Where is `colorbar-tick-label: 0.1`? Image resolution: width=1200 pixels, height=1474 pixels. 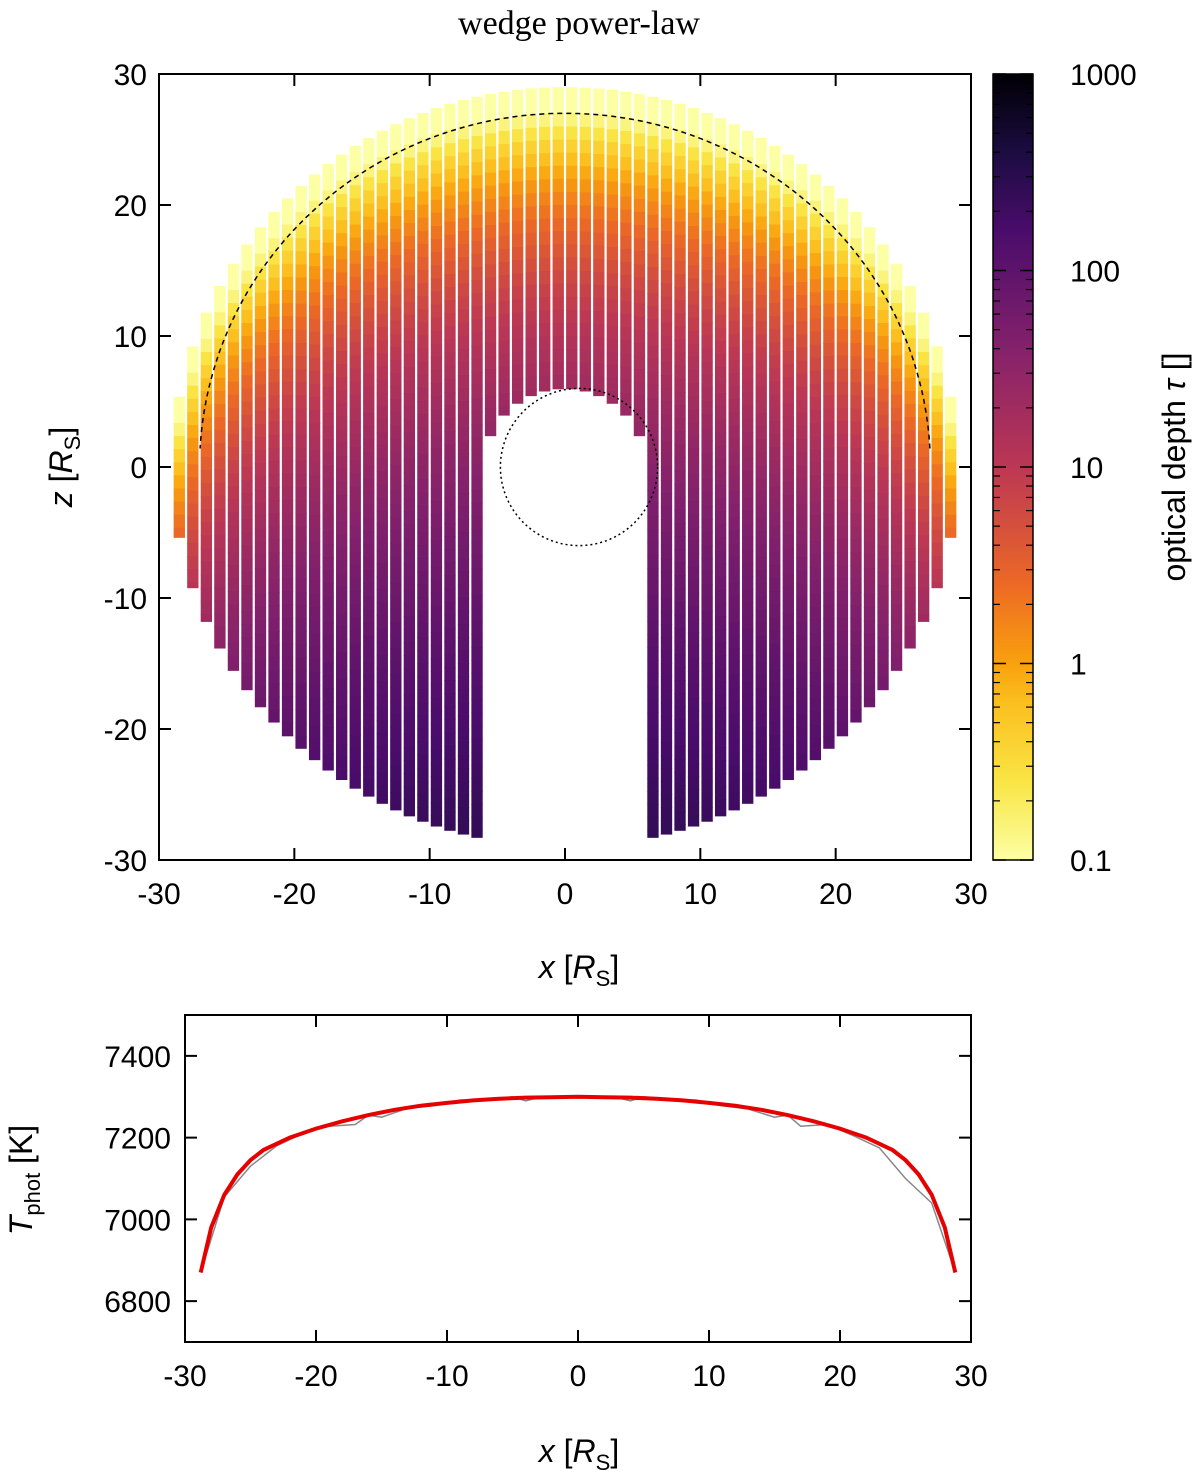
colorbar-tick-label: 0.1 is located at coordinates (1091, 861).